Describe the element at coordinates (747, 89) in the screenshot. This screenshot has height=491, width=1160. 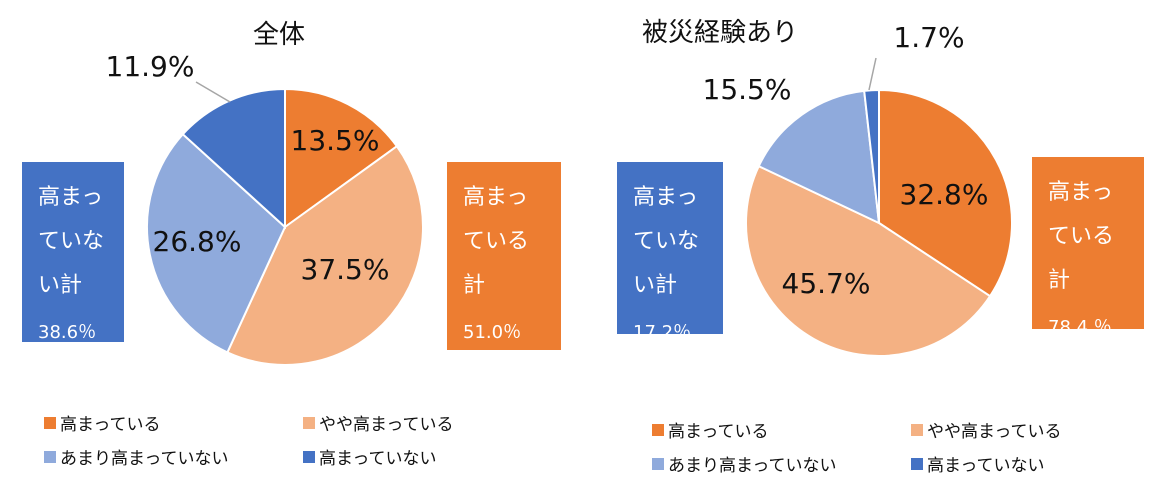
I see `data-label: 15.5%` at that location.